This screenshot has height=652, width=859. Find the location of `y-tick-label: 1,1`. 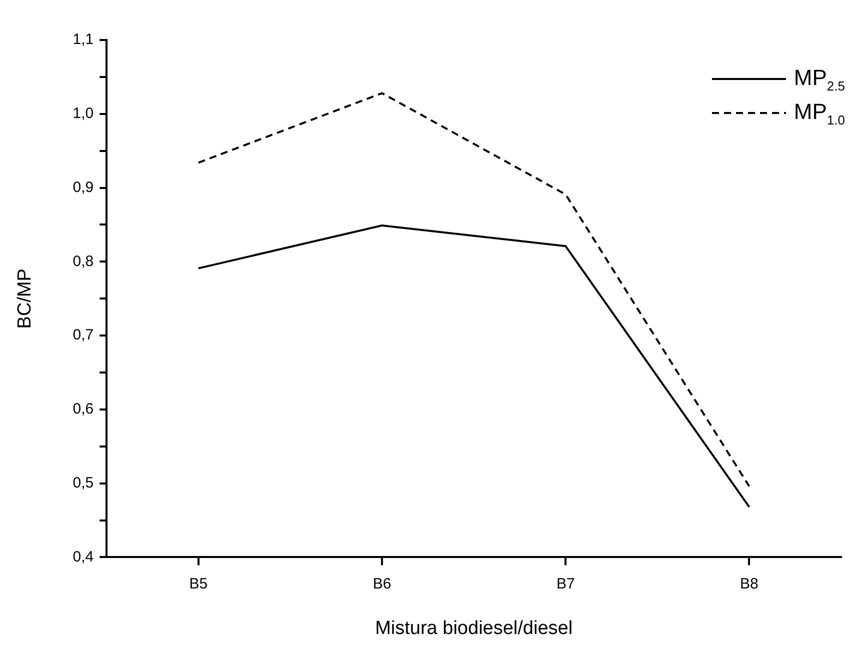

y-tick-label: 1,1 is located at coordinates (83, 39).